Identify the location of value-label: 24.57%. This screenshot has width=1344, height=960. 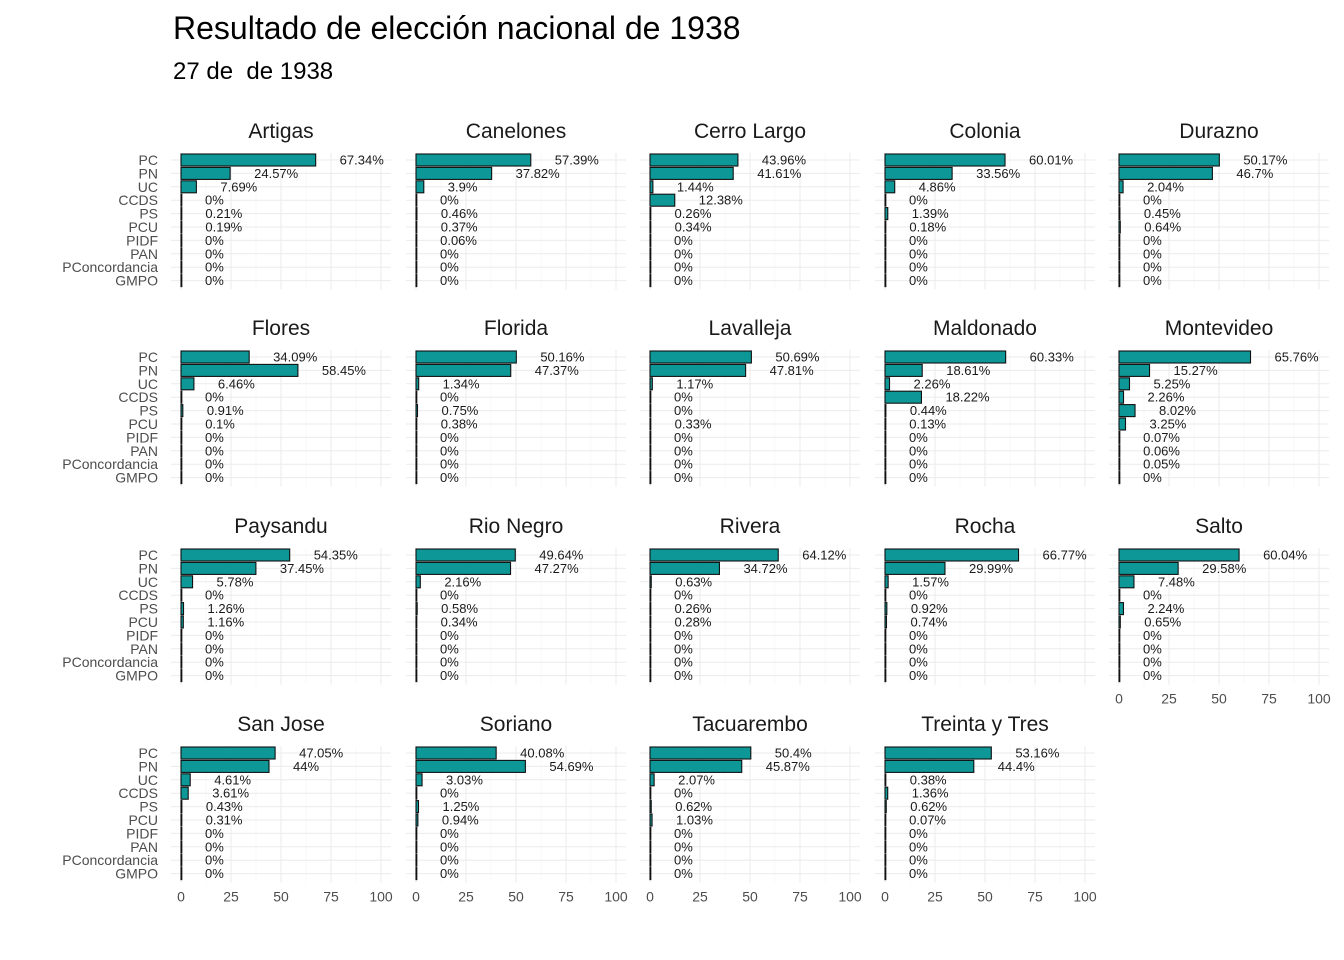
(276, 173).